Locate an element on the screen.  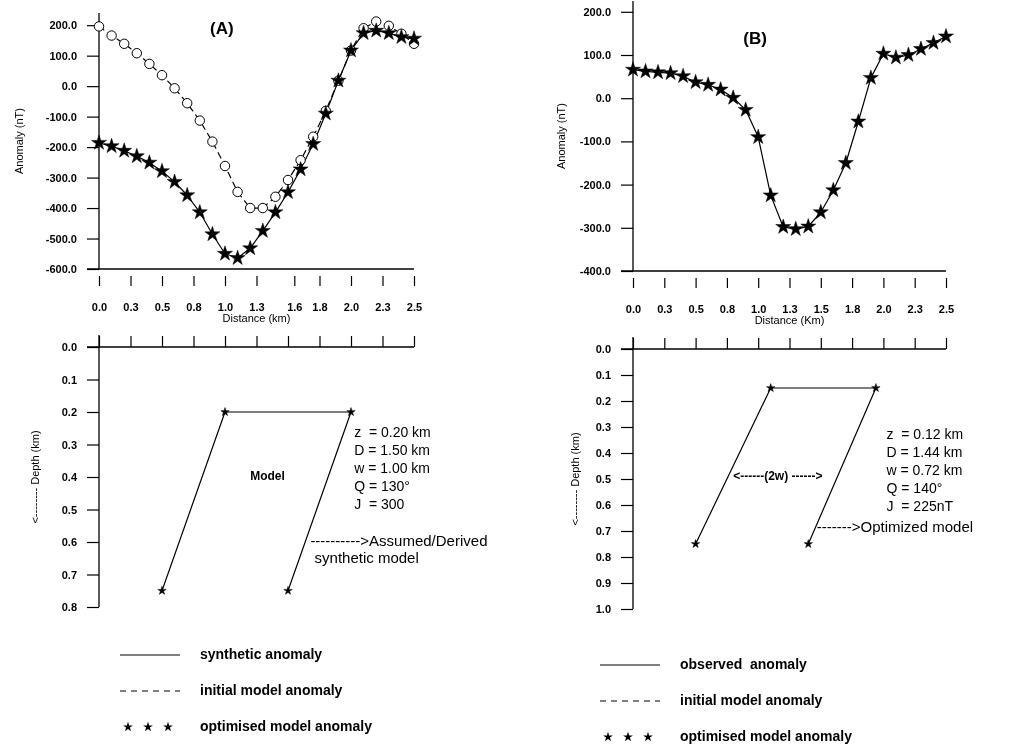
annotation: ---------->Assumed/Derived synthetic model is located at coordinates (399, 549).